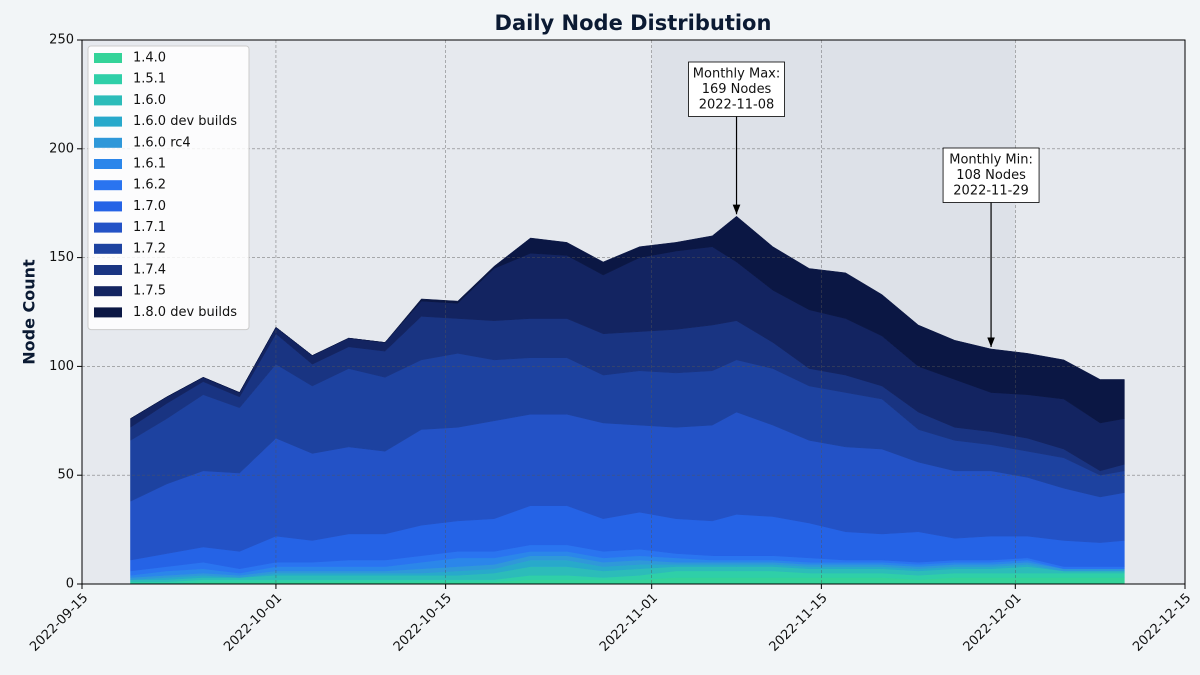 The image size is (1200, 675). Describe the element at coordinates (149, 291) in the screenshot. I see `legend-label: 1.7.5` at that location.